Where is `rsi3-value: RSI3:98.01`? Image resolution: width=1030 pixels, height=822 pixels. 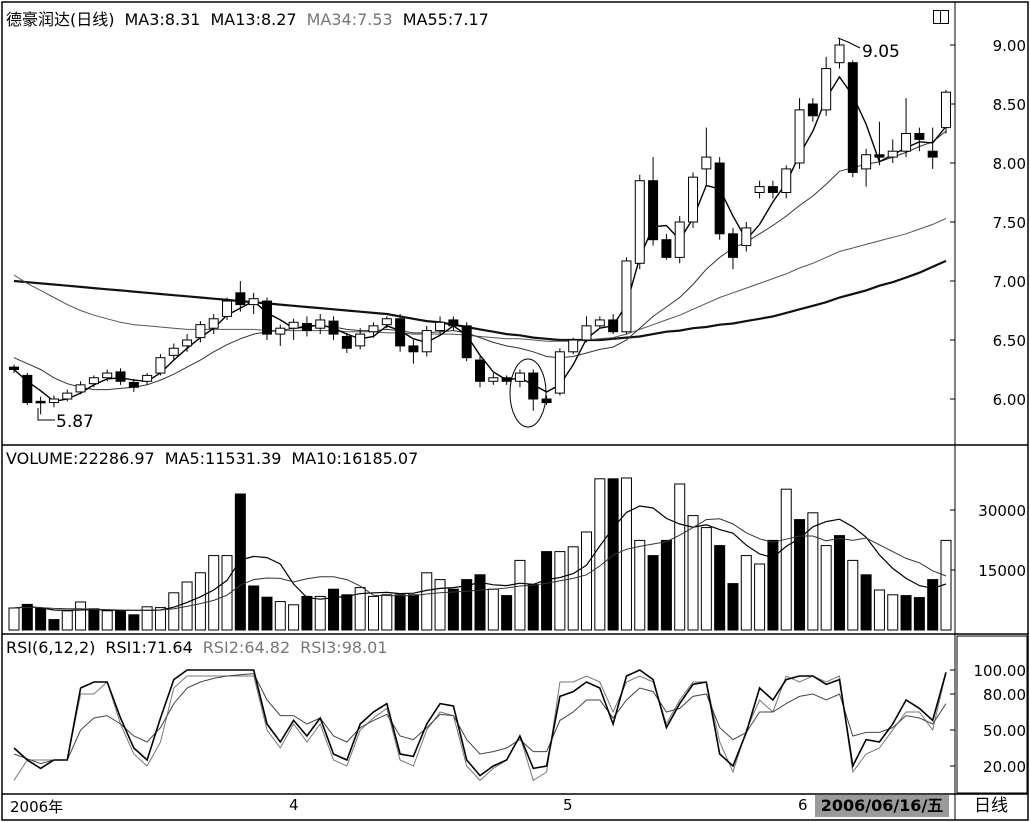
rsi3-value: RSI3:98.01 is located at coordinates (344, 647).